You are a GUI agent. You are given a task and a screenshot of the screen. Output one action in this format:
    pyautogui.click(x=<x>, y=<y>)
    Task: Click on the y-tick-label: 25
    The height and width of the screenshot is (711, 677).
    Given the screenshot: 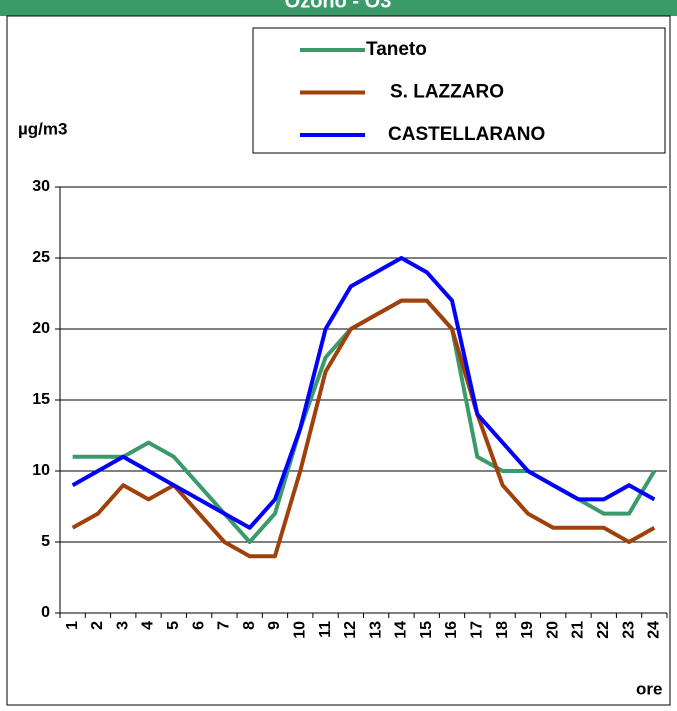 What is the action you would take?
    pyautogui.click(x=41, y=257)
    